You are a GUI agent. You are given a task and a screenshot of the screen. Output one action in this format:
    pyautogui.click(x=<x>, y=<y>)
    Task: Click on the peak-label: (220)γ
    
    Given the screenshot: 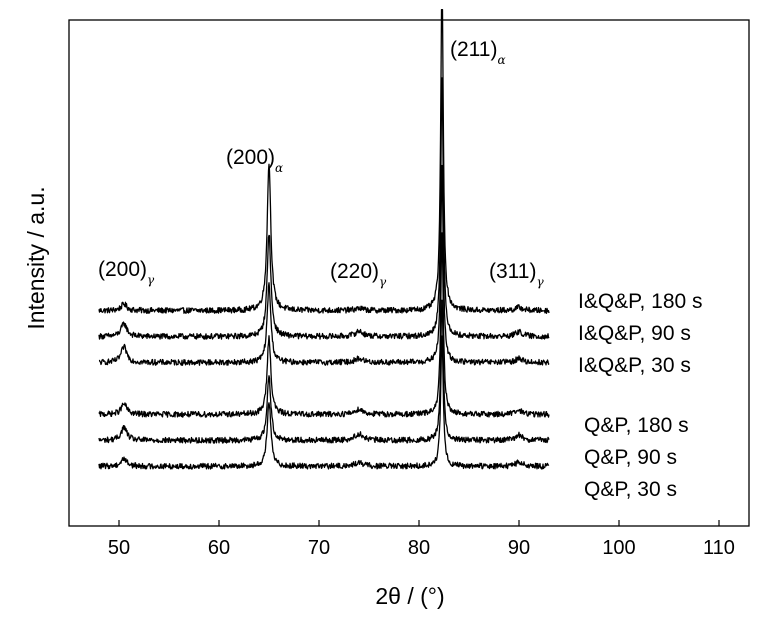 What is the action you would take?
    pyautogui.click(x=358, y=274)
    